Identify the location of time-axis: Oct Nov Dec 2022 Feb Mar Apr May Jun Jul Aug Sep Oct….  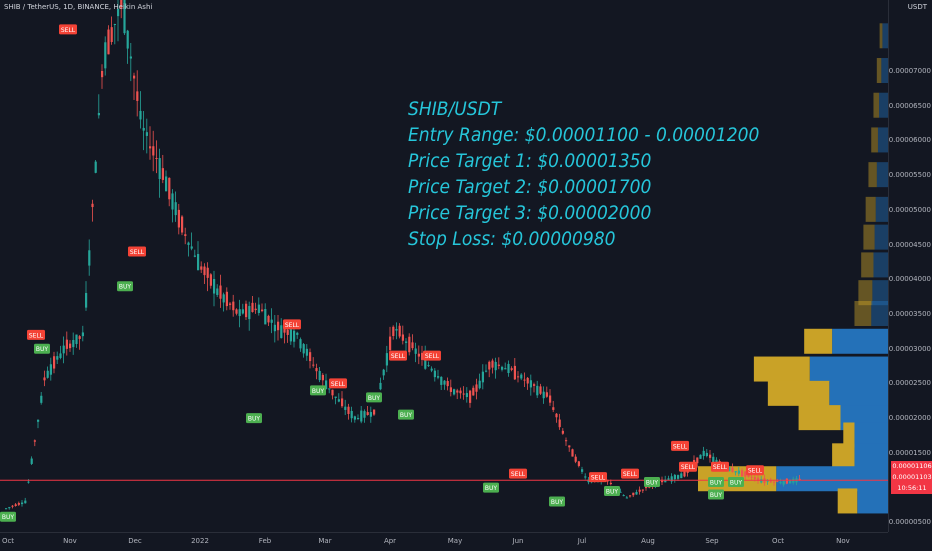
(444, 541).